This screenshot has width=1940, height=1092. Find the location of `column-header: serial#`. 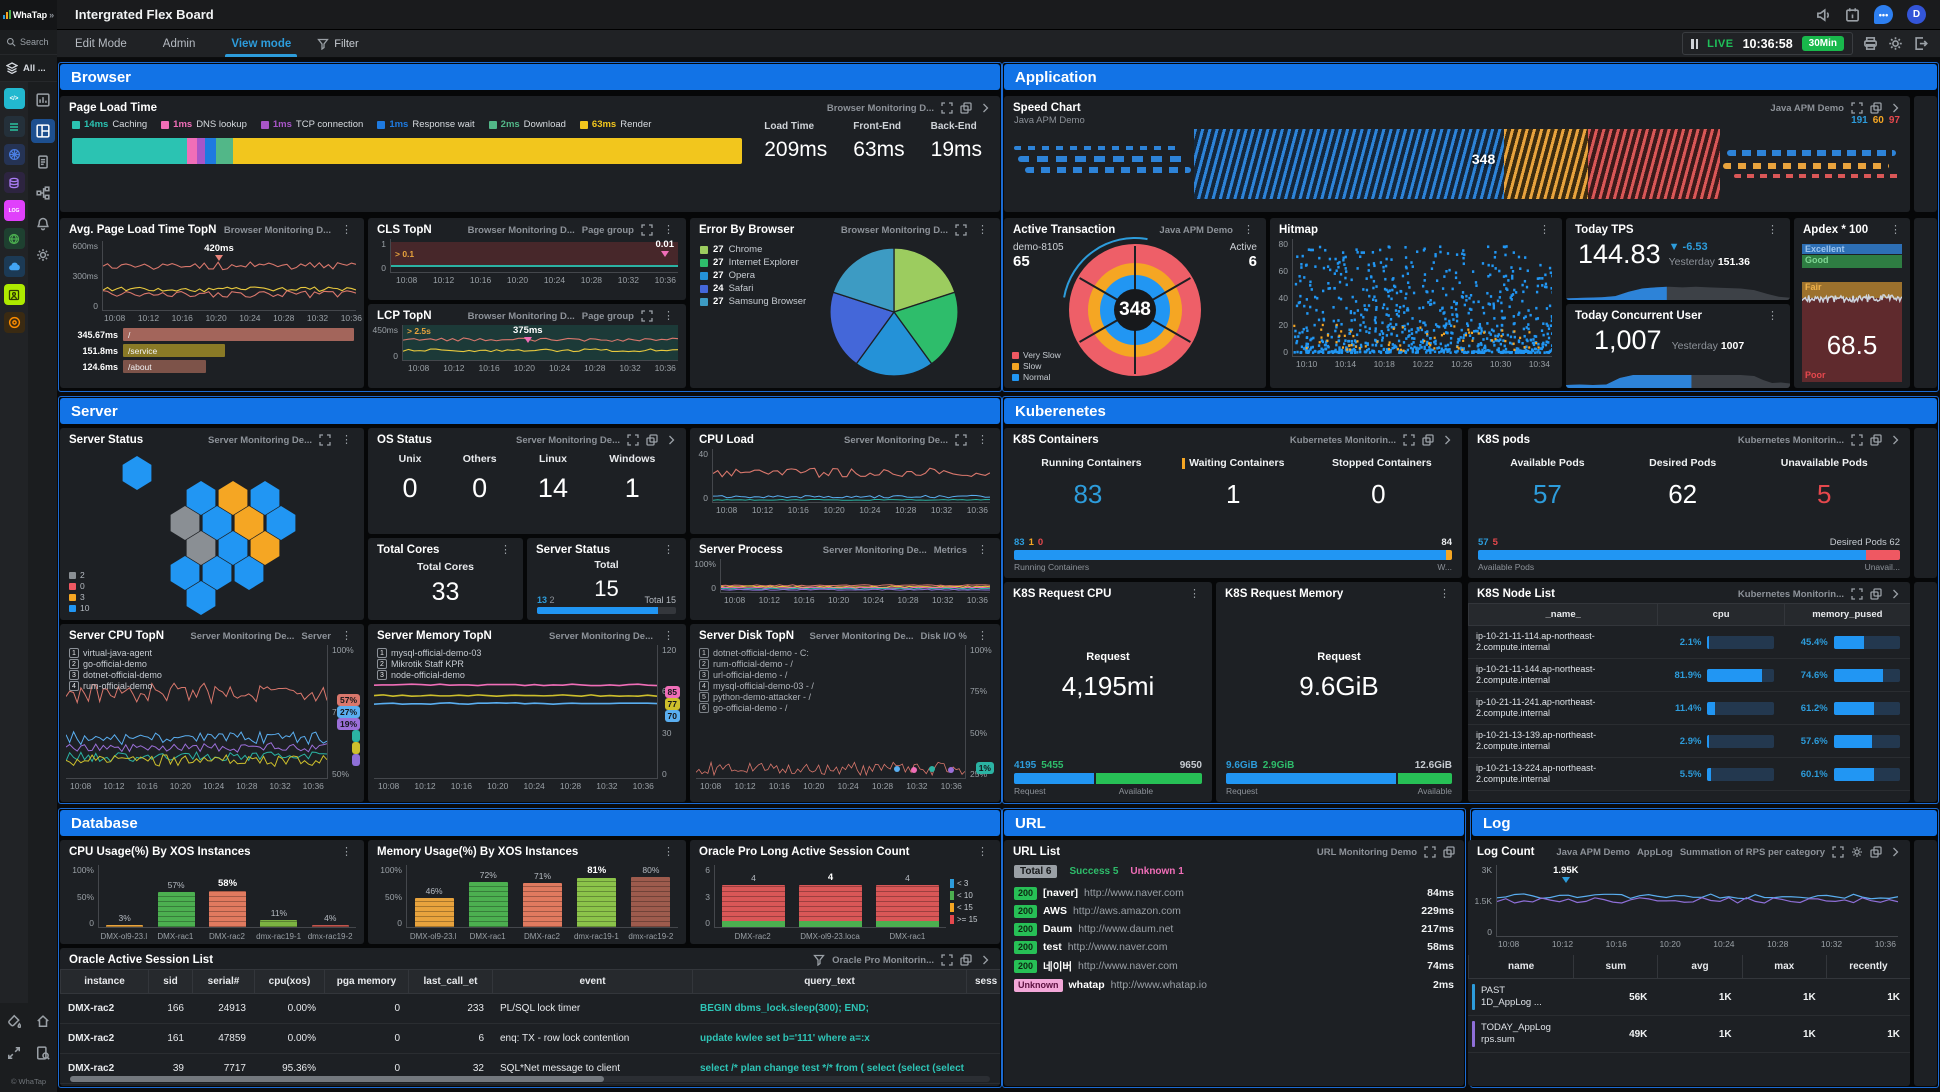

column-header: serial# is located at coordinates (223, 981).